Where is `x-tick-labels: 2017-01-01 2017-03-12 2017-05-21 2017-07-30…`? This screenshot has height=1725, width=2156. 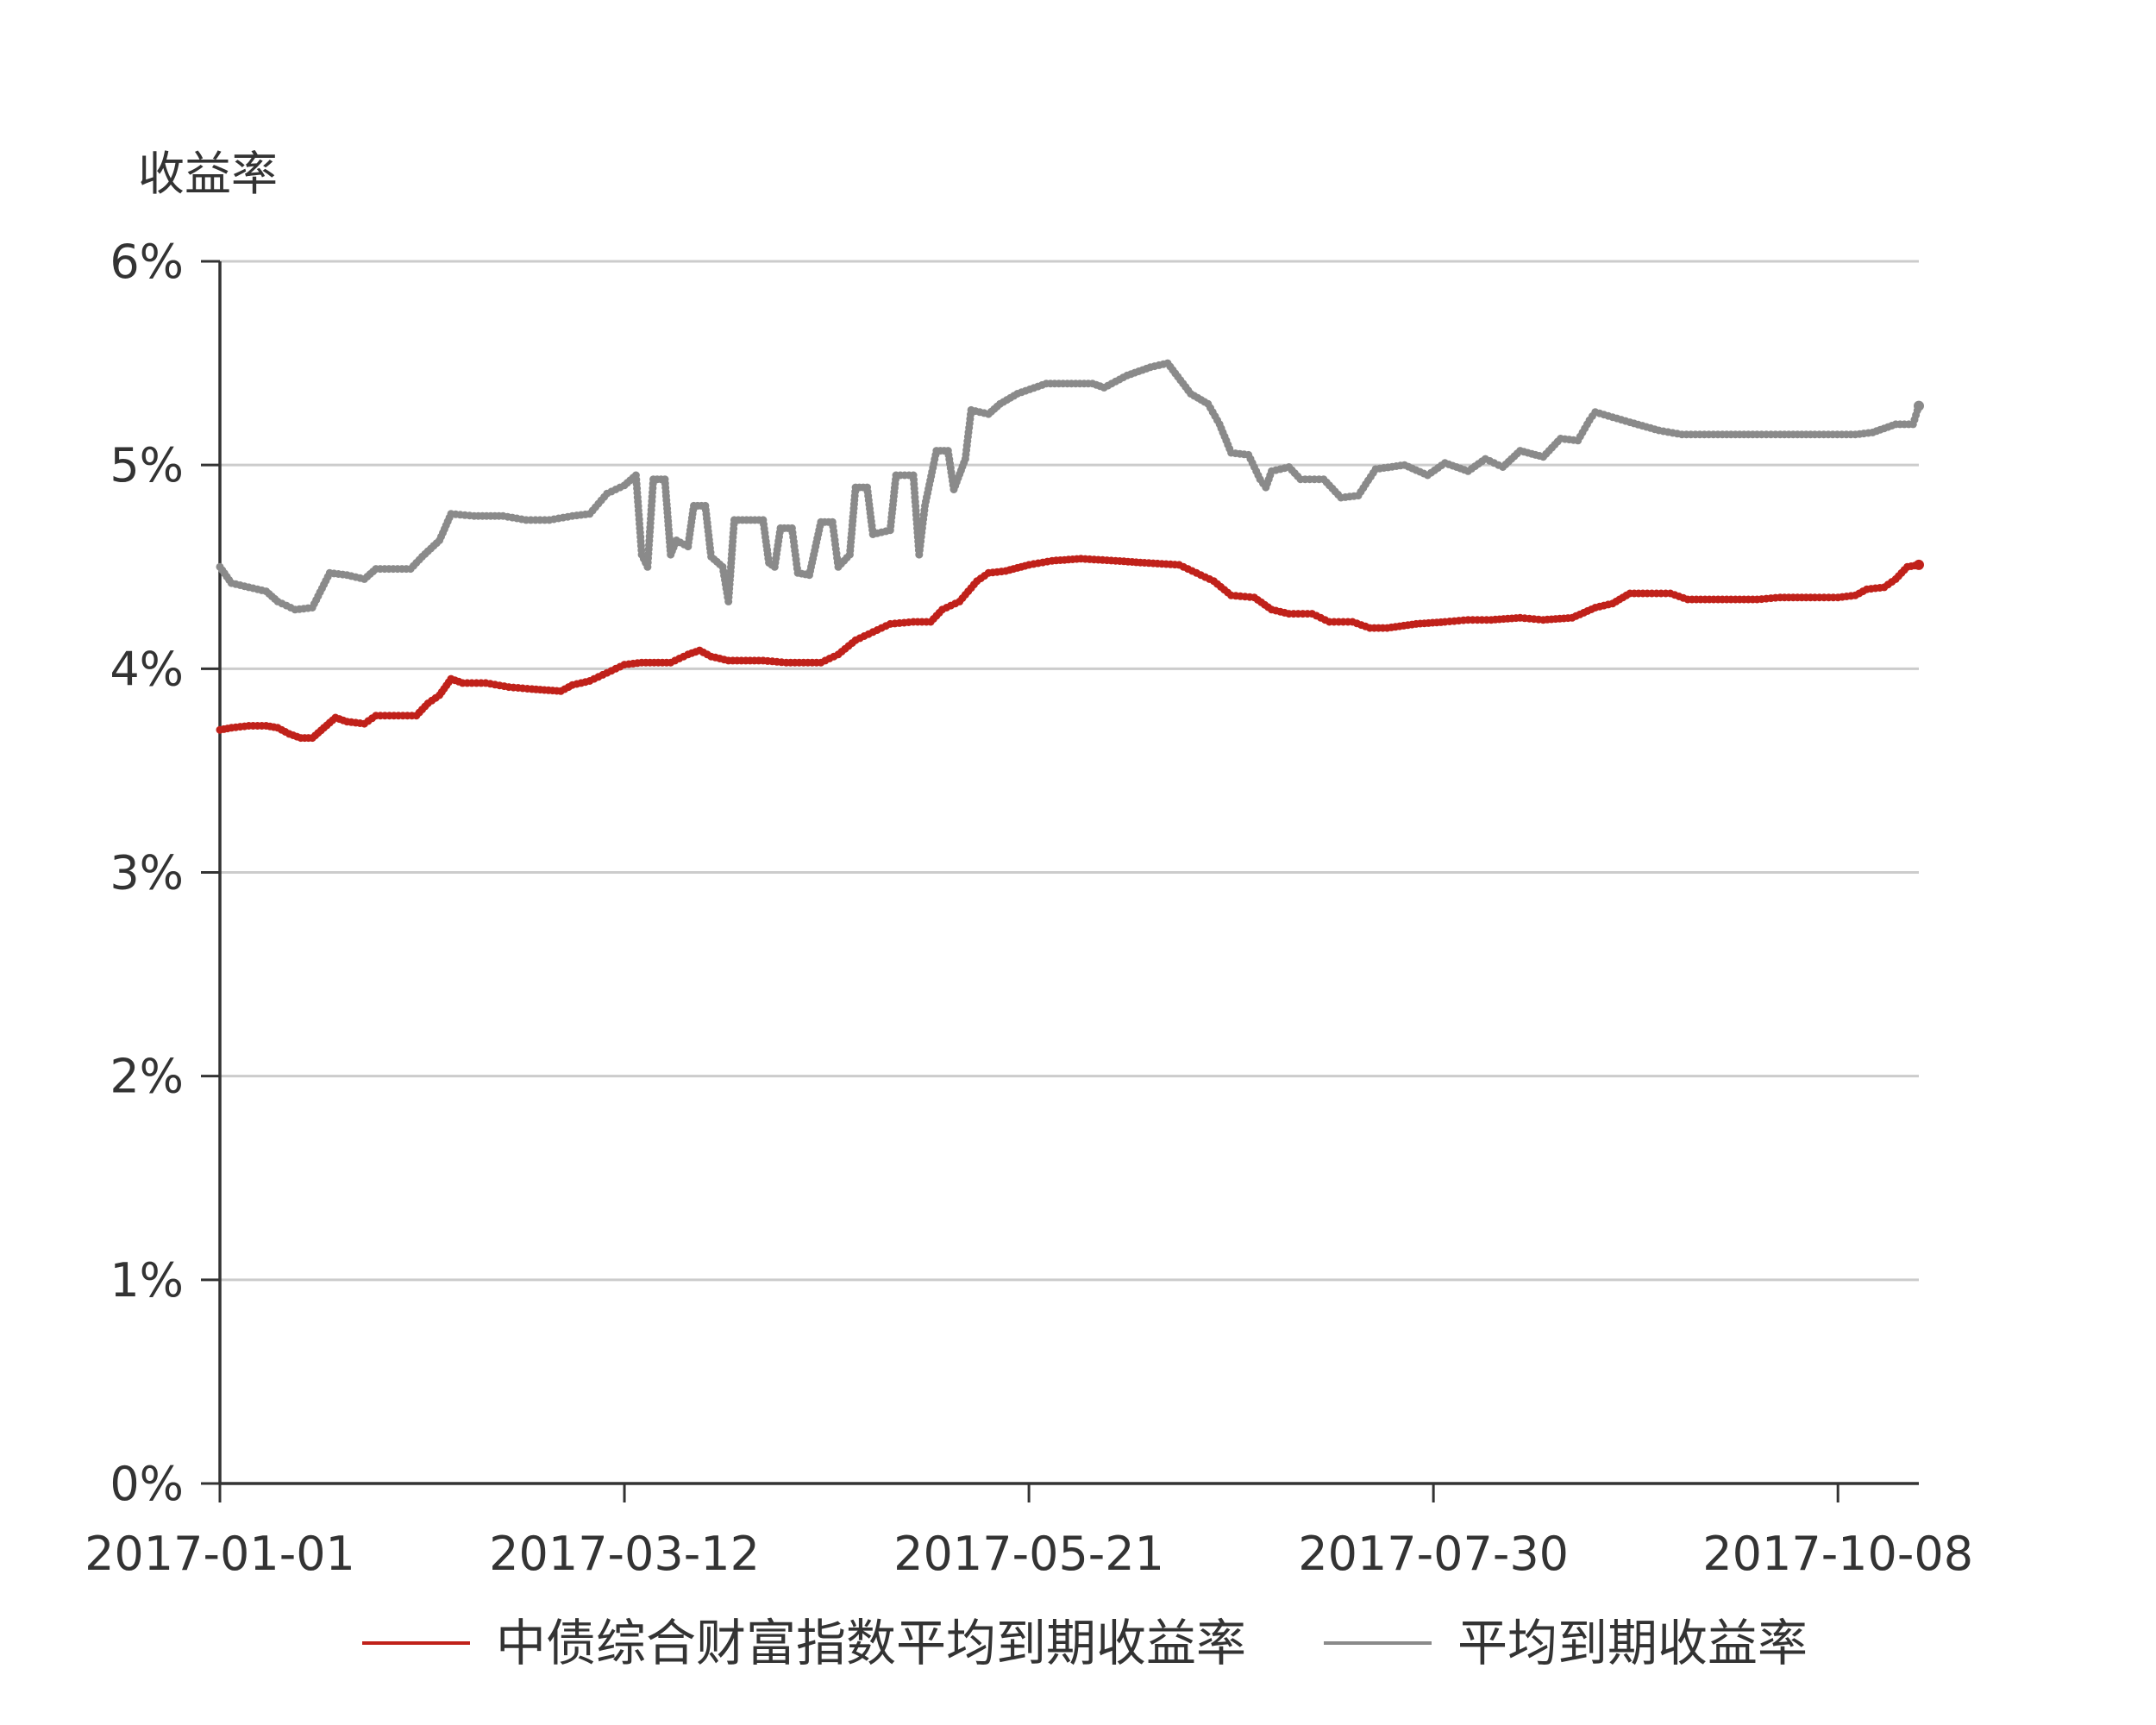
x-tick-labels: 2017-01-01 2017-03-12 2017-05-21 2017-07-30… is located at coordinates (1029, 1554).